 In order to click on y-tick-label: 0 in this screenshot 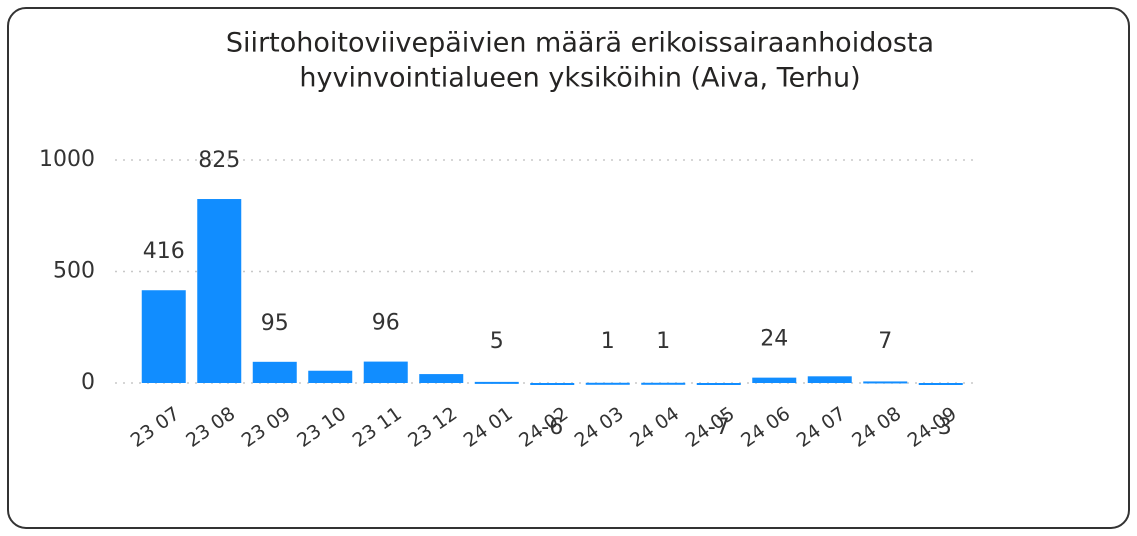, I will do `click(88, 382)`.